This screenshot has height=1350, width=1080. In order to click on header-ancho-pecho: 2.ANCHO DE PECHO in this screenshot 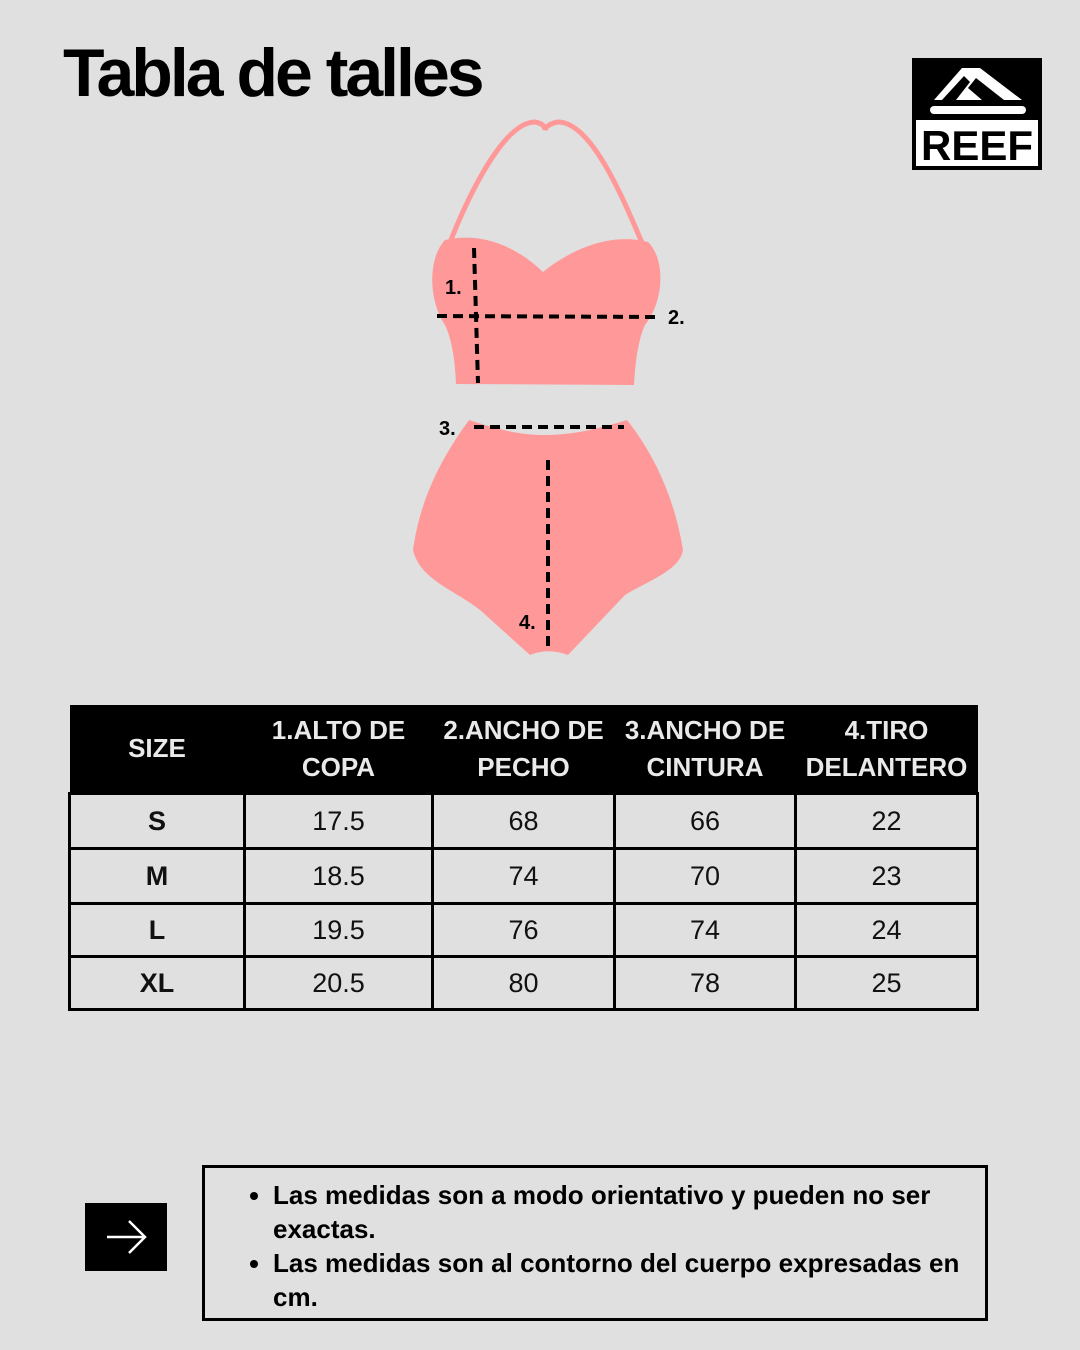, I will do `click(523, 749)`.